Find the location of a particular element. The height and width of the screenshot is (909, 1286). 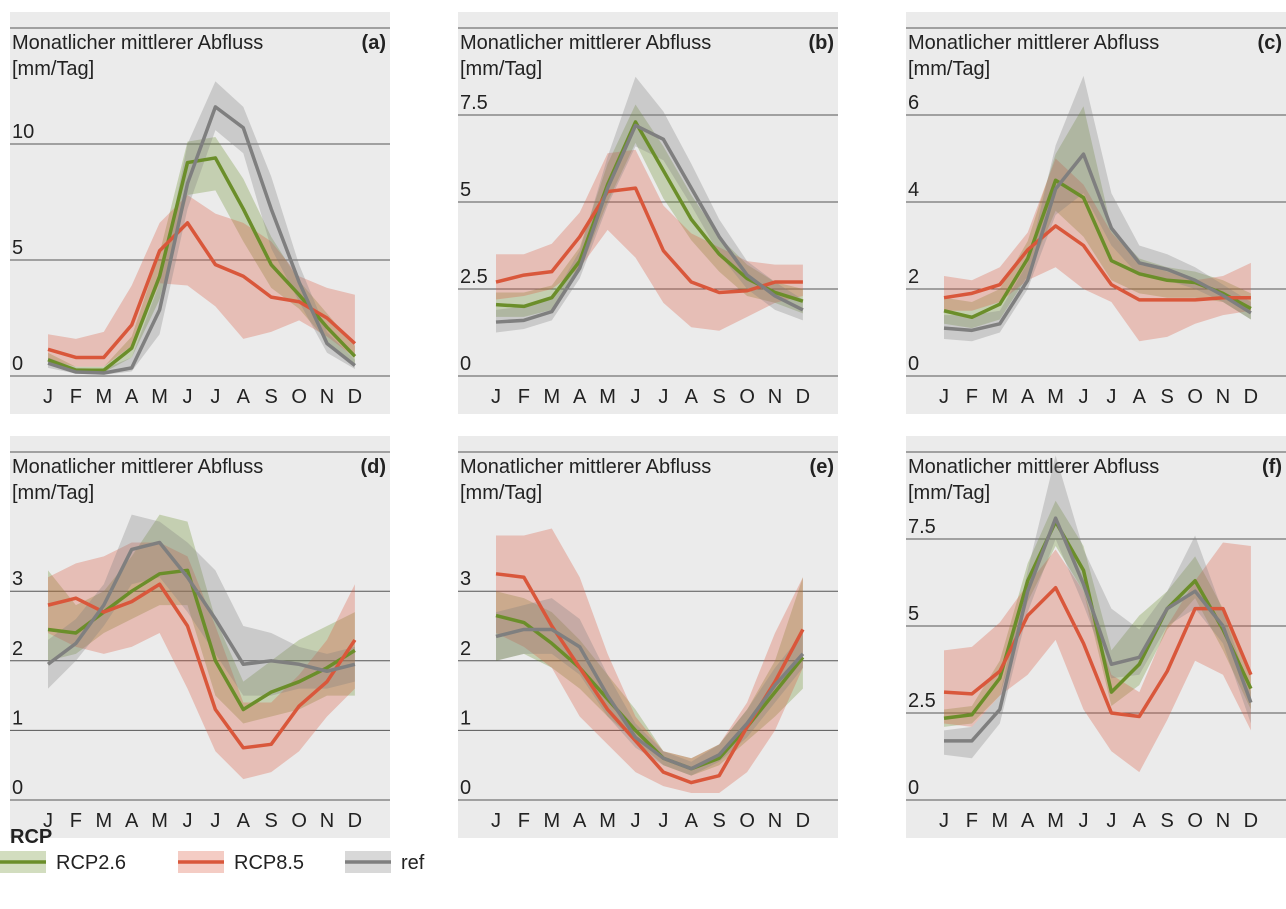

legend-label: RCP8.5 is located at coordinates (269, 863).